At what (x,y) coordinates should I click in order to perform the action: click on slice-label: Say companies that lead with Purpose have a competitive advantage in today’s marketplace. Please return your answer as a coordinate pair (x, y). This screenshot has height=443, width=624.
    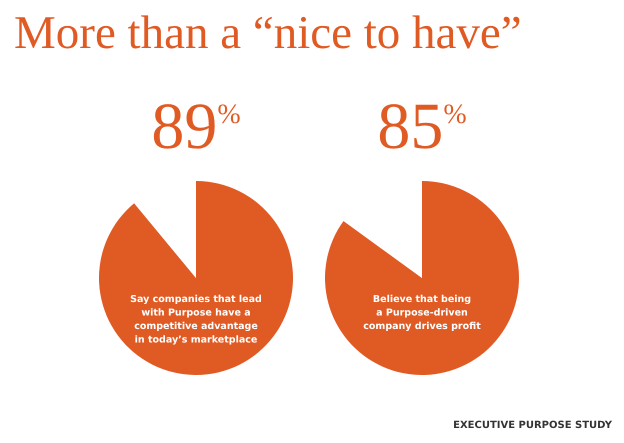
    Looking at the image, I should click on (196, 320).